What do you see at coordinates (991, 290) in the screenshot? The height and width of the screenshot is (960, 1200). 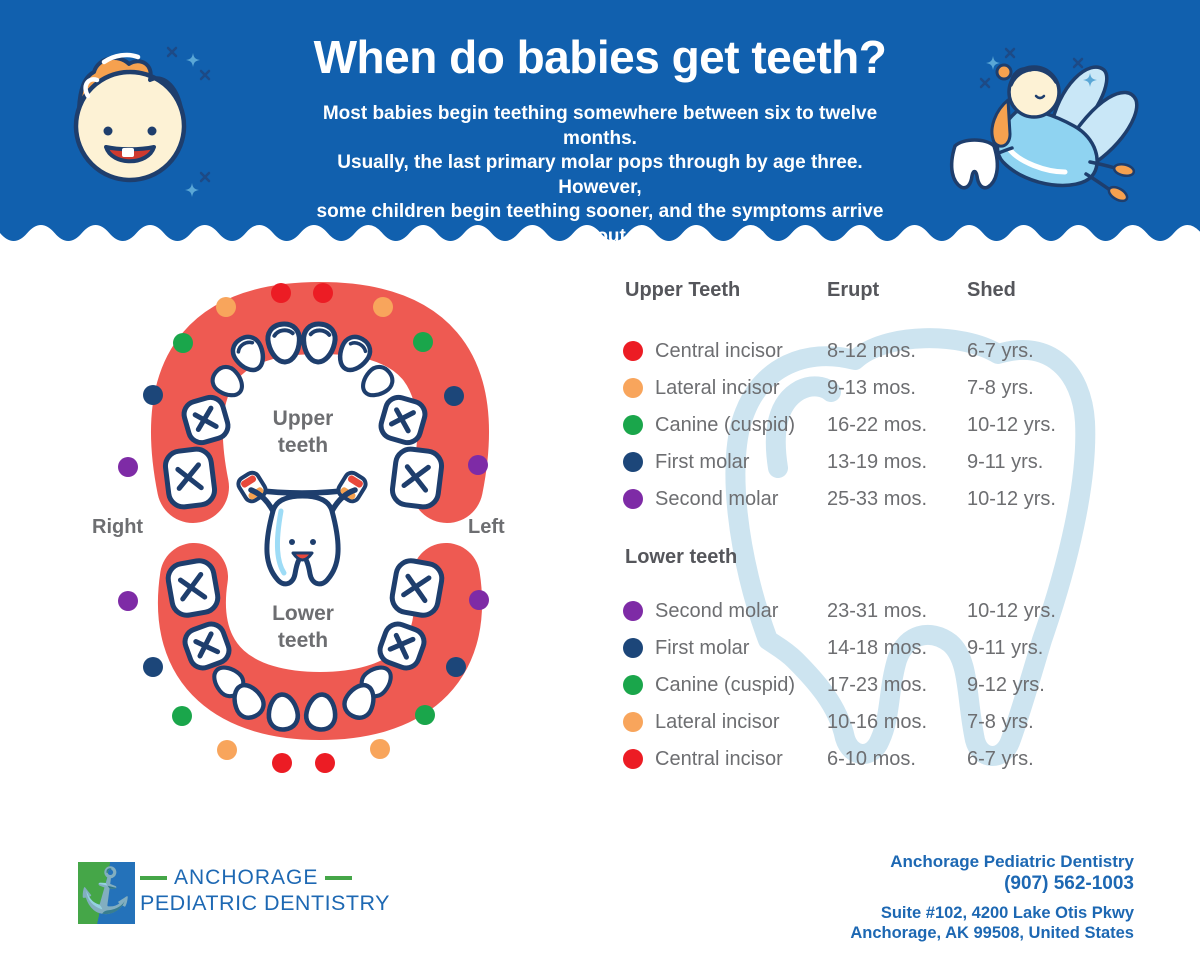 I see `column-header-shed: Shed` at bounding box center [991, 290].